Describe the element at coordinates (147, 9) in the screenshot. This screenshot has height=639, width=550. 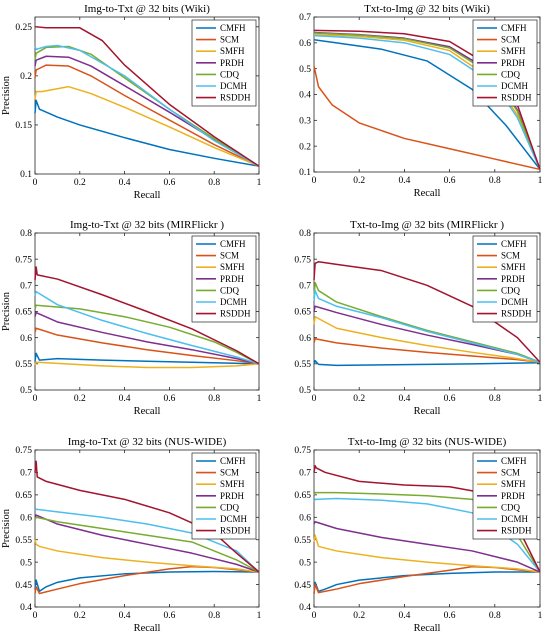
I see `chart-title: Img-to-Txt @ 32 bits (Wiki)` at that location.